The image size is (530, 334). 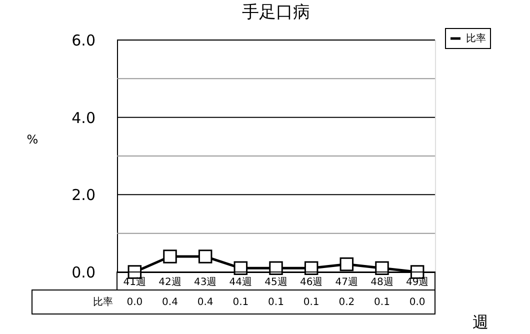 What do you see at coordinates (84, 273) in the screenshot?
I see `y-tick-label: 0.0` at bounding box center [84, 273].